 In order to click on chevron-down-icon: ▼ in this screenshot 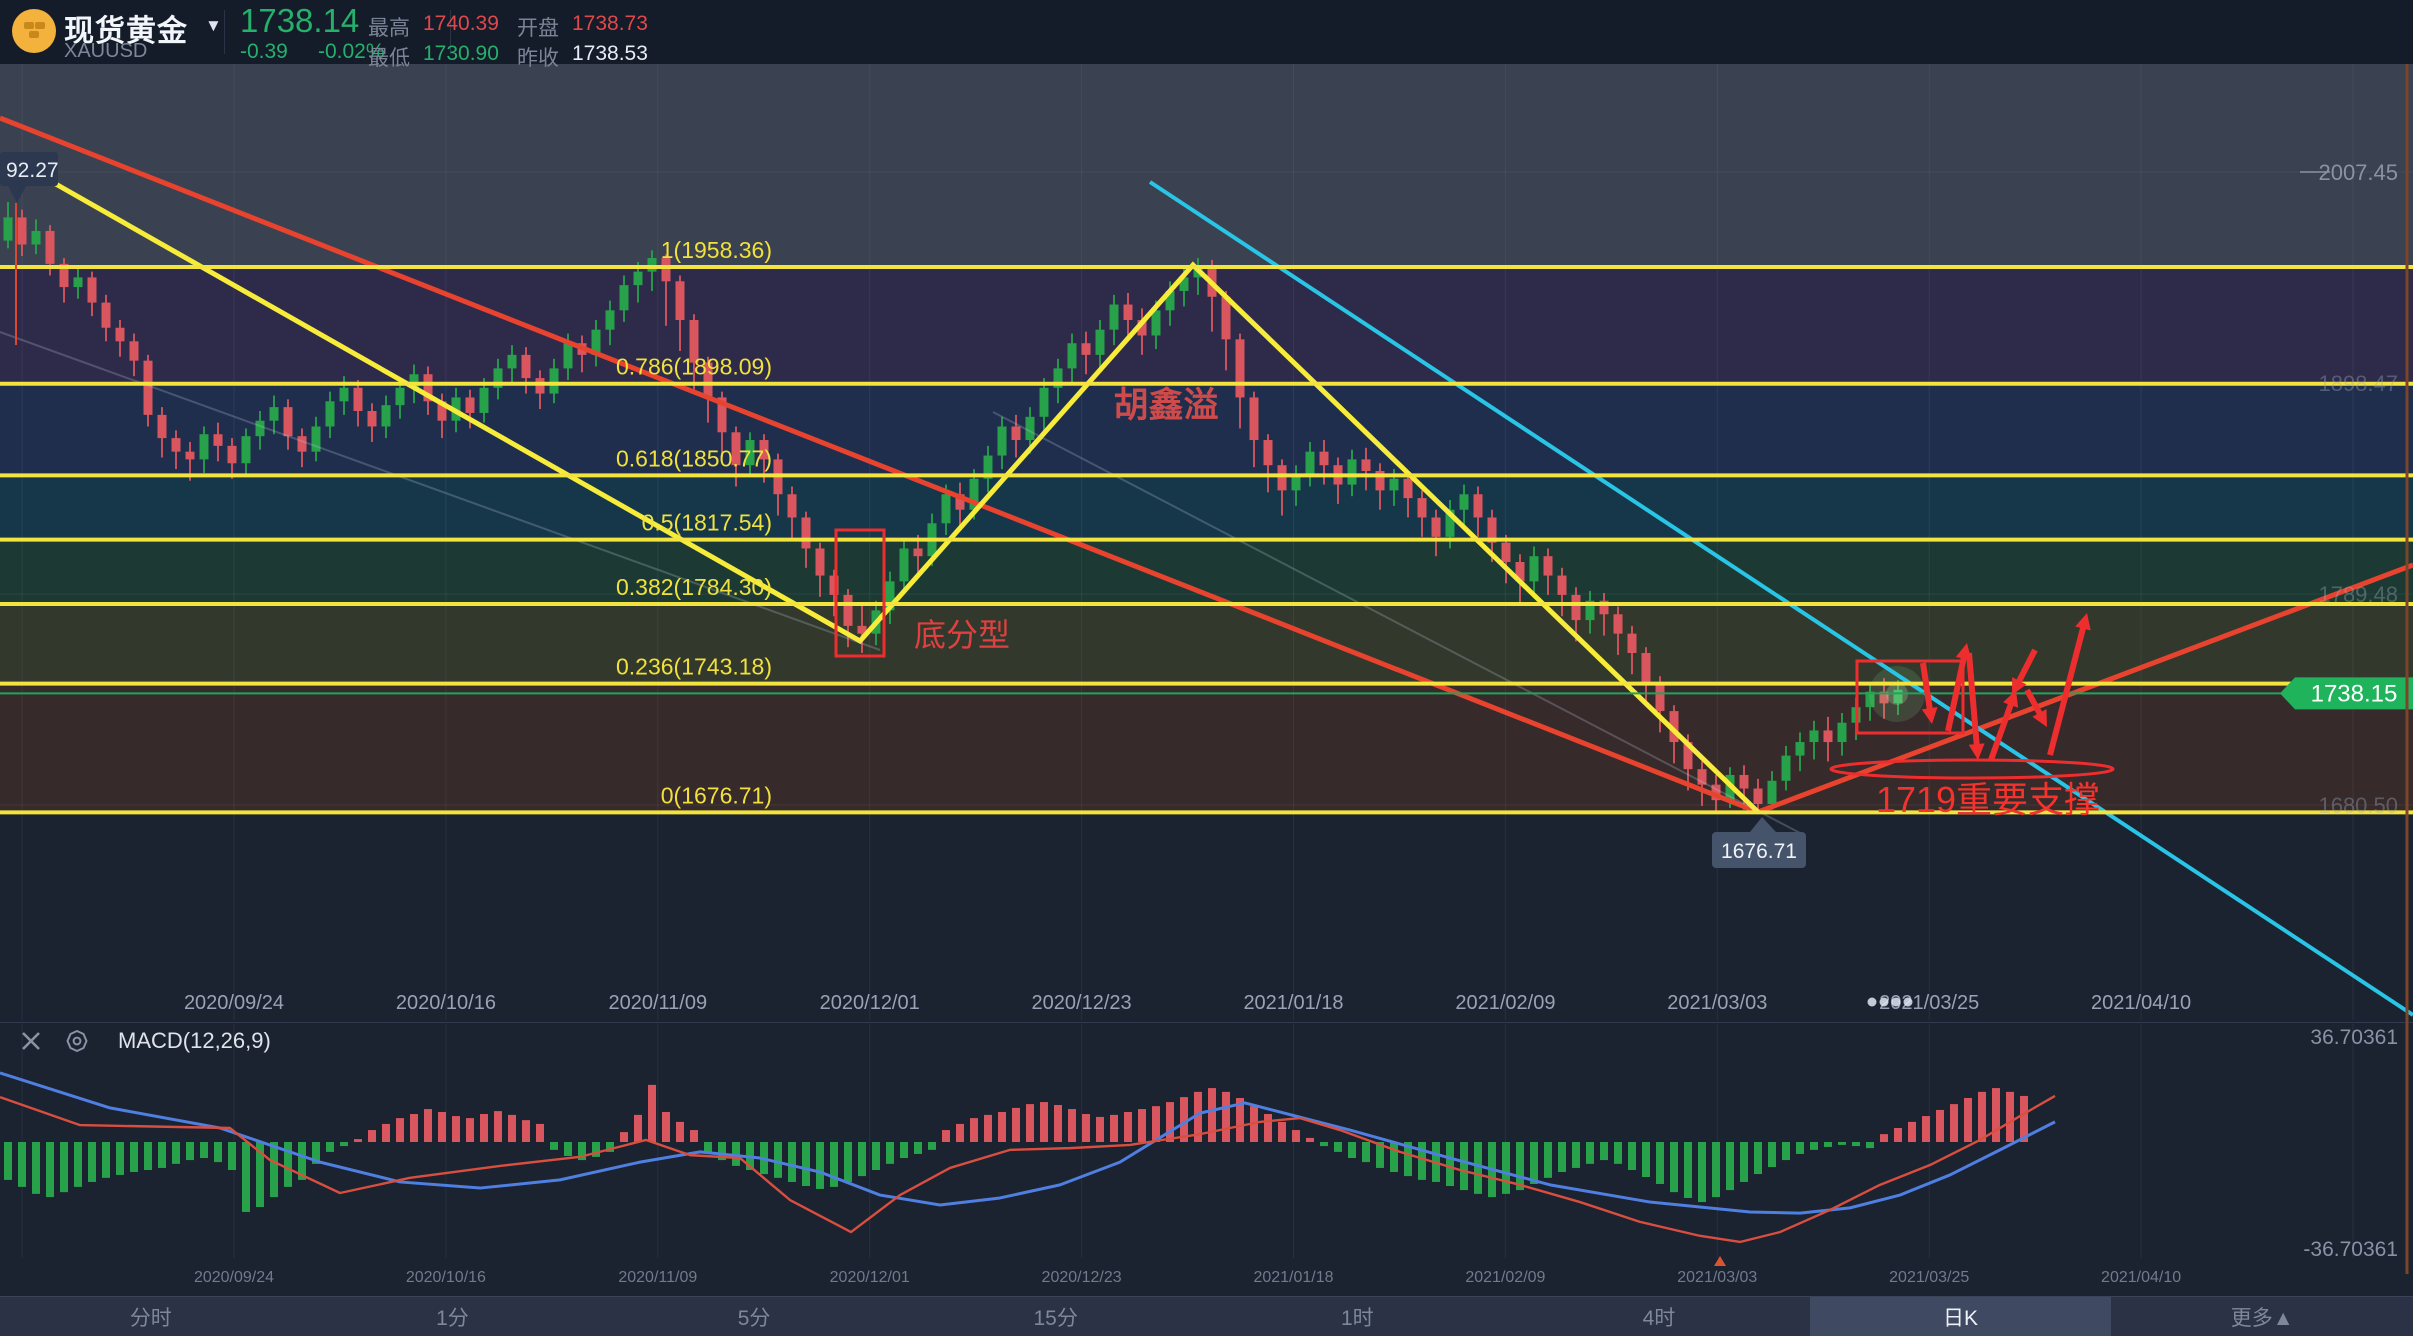, I will do `click(213, 25)`.